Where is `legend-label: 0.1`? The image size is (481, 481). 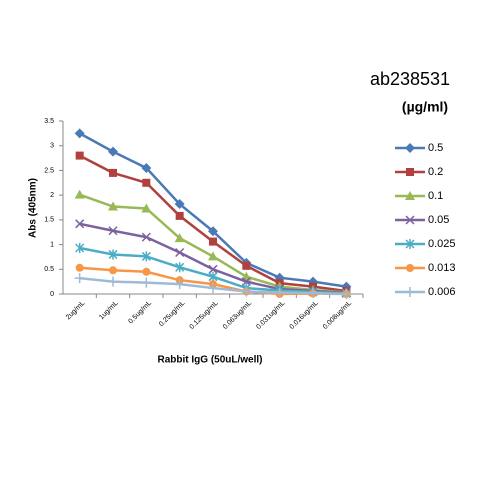
legend-label: 0.1 is located at coordinates (435, 196).